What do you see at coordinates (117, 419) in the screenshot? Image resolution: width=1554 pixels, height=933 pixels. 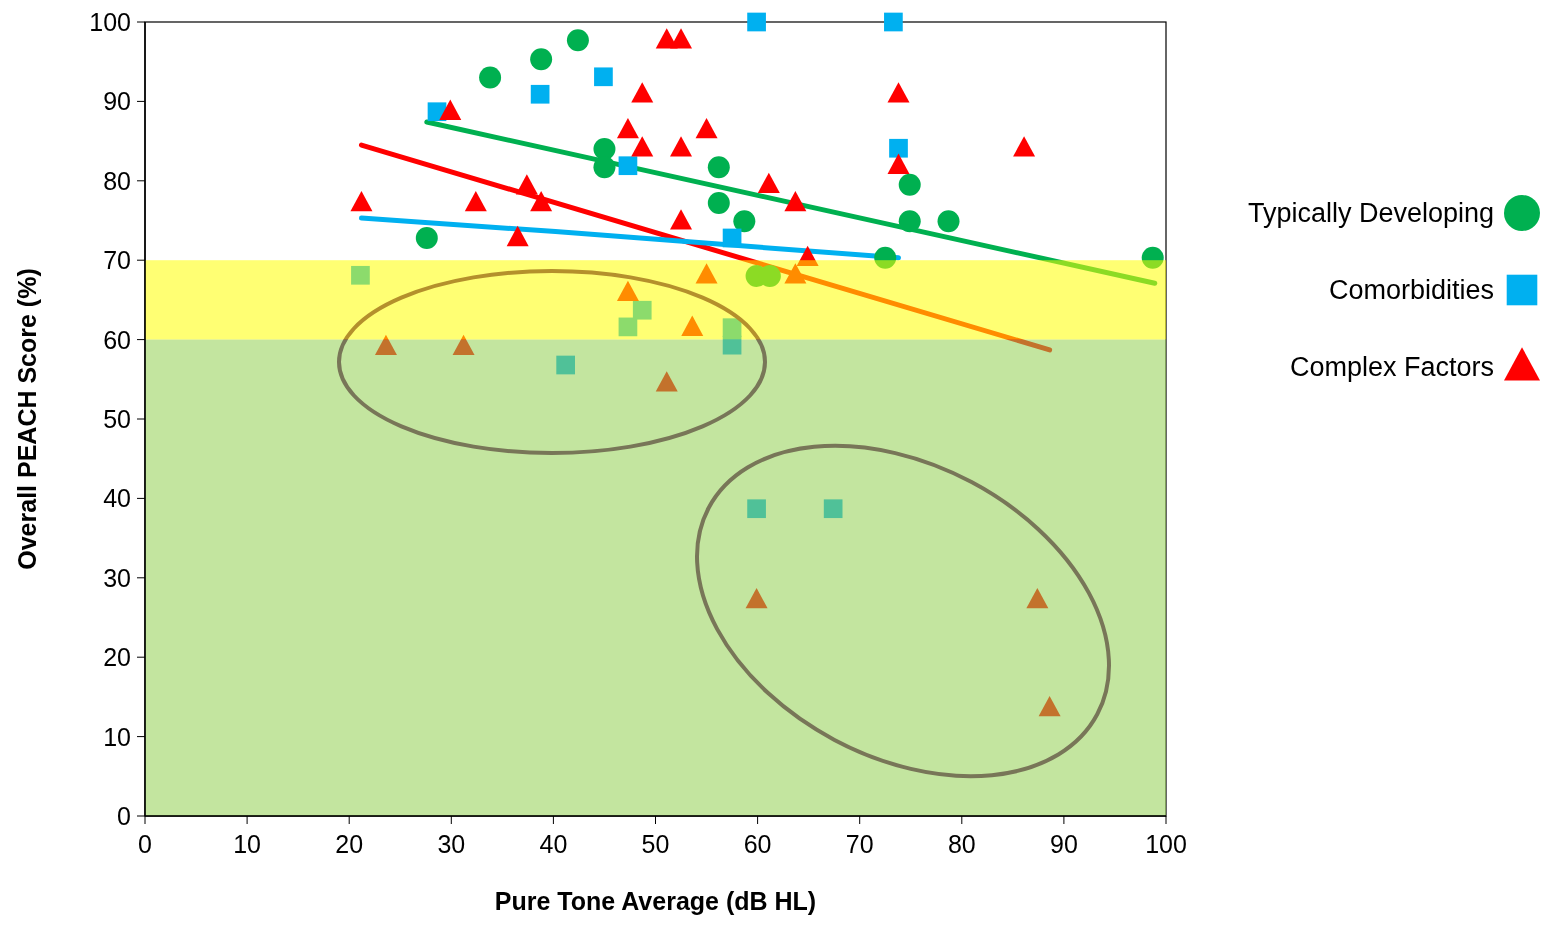 I see `y-tick-label: 50` at bounding box center [117, 419].